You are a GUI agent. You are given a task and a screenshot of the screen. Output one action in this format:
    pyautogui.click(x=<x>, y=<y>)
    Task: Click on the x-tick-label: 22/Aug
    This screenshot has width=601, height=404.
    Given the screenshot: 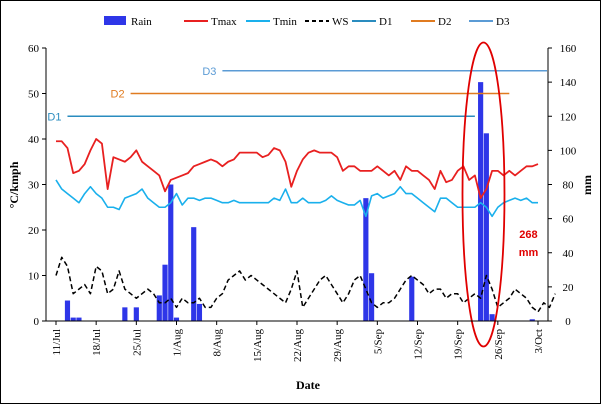 What is the action you would take?
    pyautogui.click(x=298, y=346)
    